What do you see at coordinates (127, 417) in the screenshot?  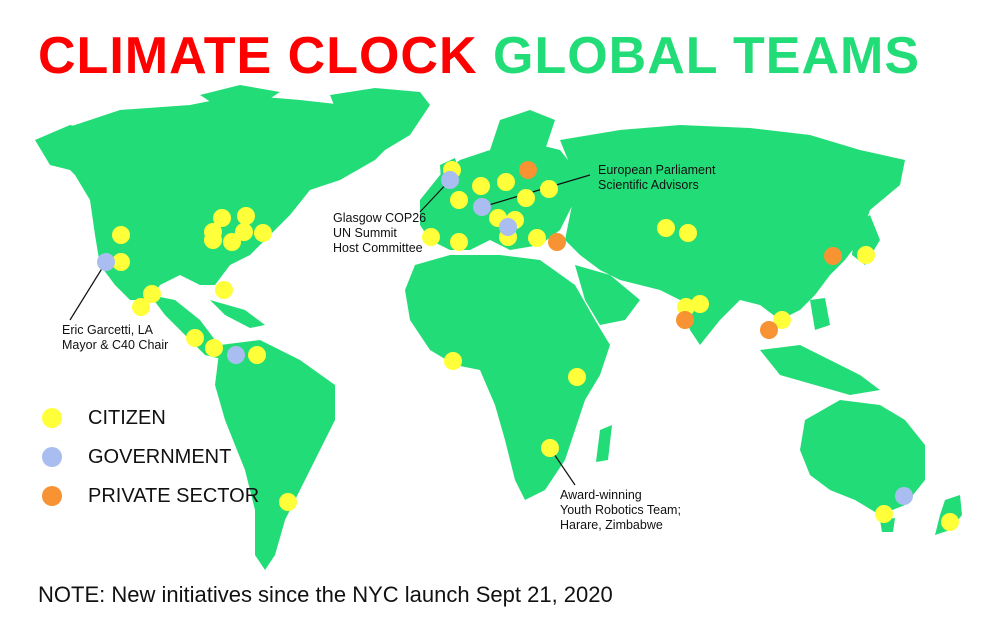 I see `legend-label-citizen: CITIZEN` at bounding box center [127, 417].